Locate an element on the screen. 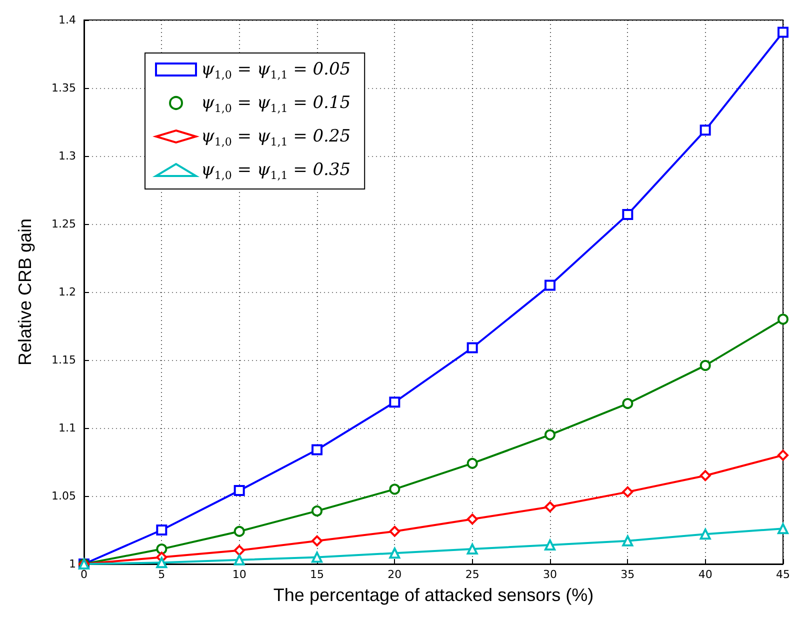 This screenshot has height=625, width=802. y-tick-label: 1.05 is located at coordinates (64, 496).